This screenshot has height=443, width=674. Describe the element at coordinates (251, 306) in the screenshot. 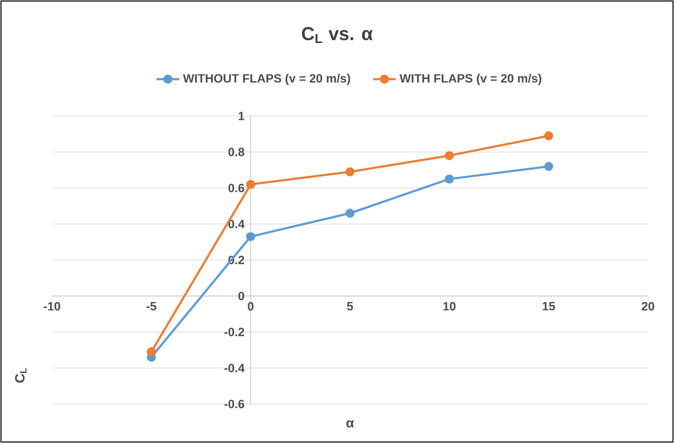

I see `x-tick-label: 0` at that location.